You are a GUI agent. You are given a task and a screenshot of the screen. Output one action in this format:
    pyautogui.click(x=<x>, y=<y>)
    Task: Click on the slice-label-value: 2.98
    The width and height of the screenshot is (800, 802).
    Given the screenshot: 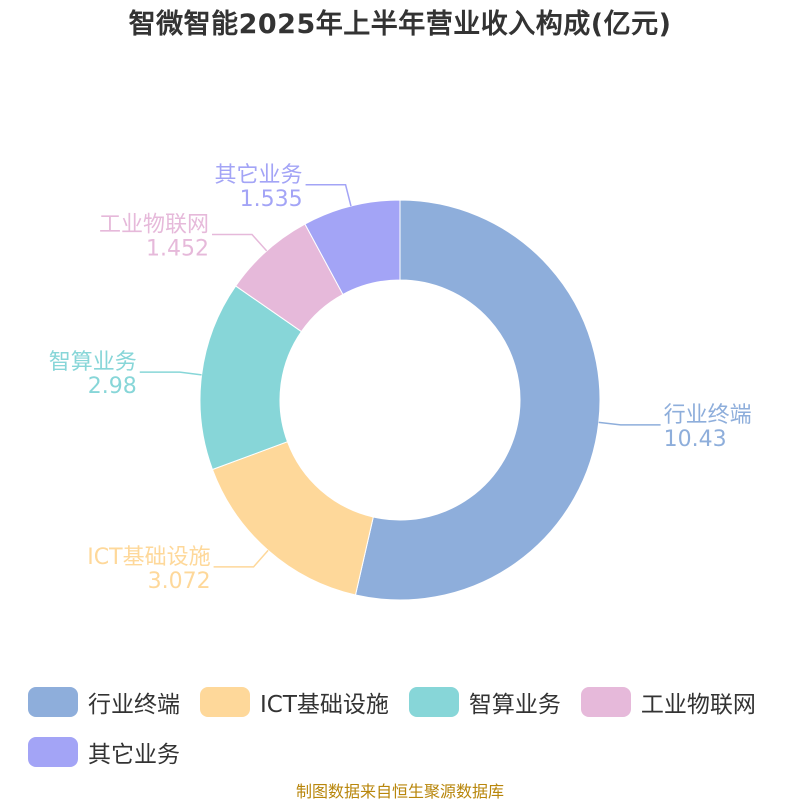 What is the action you would take?
    pyautogui.click(x=112, y=386)
    